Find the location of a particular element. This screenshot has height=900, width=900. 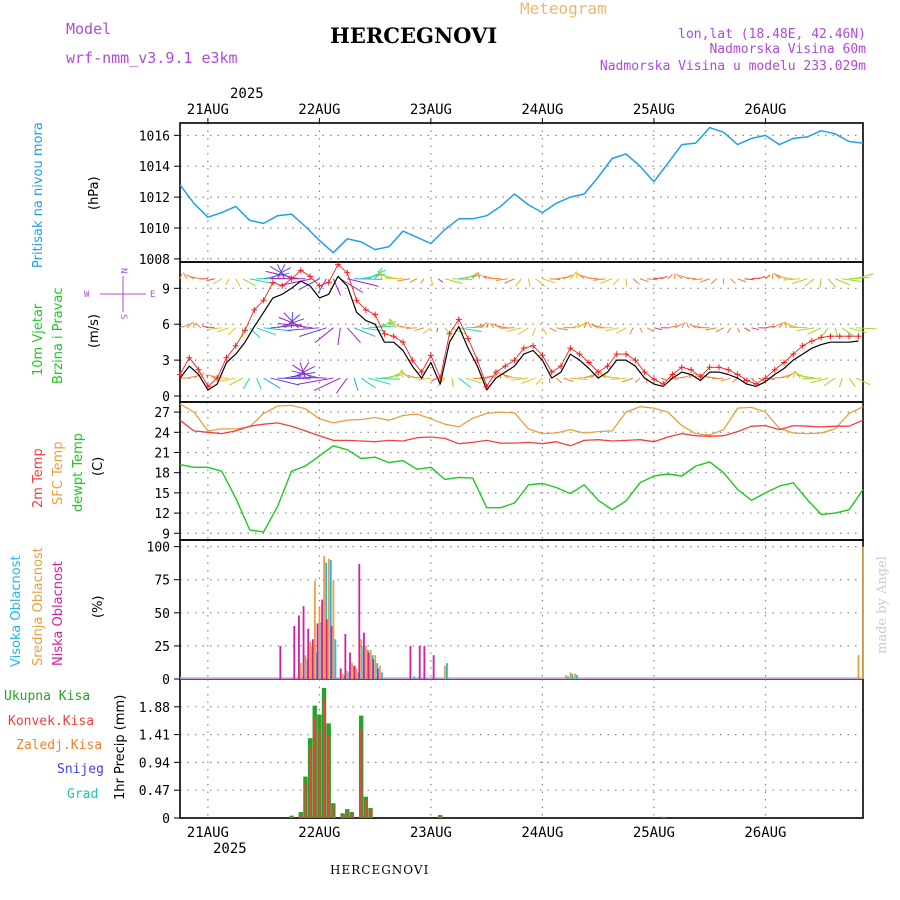

top-year-label: 2025 is located at coordinates (247, 94).